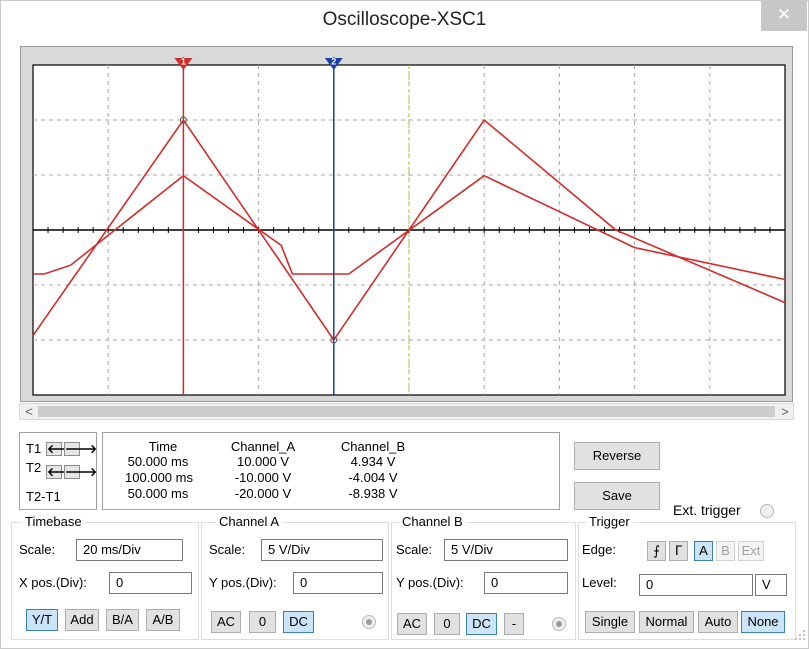 The height and width of the screenshot is (649, 809). Describe the element at coordinates (226, 622) in the screenshot. I see `channel-a-ac-button: AC` at that location.